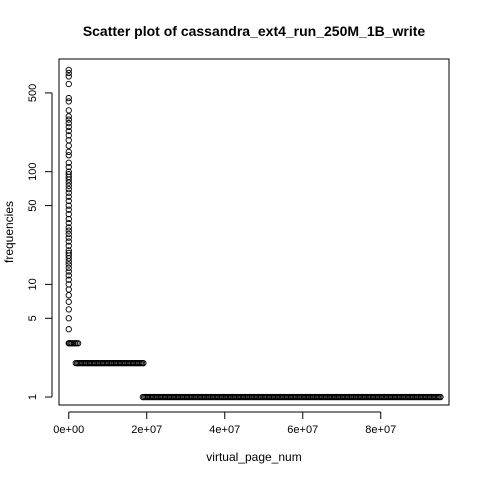  Describe the element at coordinates (33, 284) in the screenshot. I see `y-tick-label: 10` at that location.